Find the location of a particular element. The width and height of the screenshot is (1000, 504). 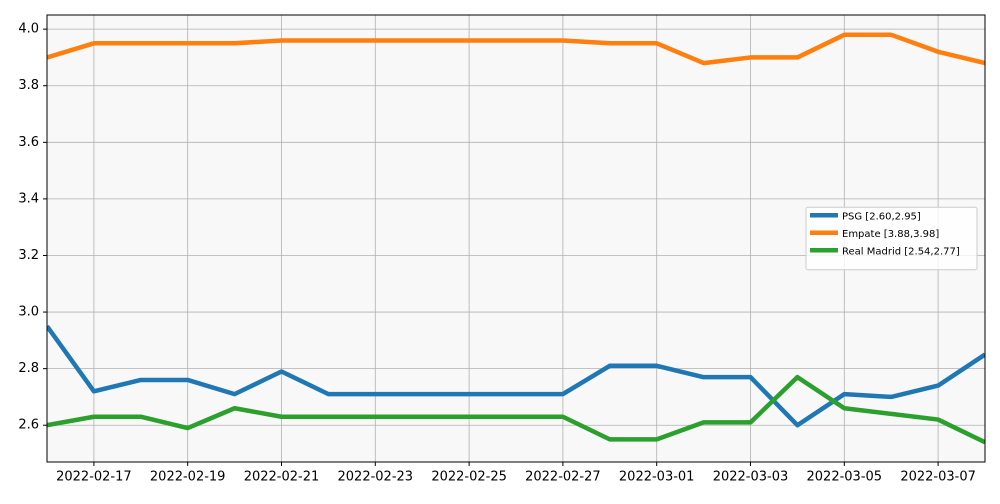

legend-label: PSG [2.60,2.95] is located at coordinates (881, 216).